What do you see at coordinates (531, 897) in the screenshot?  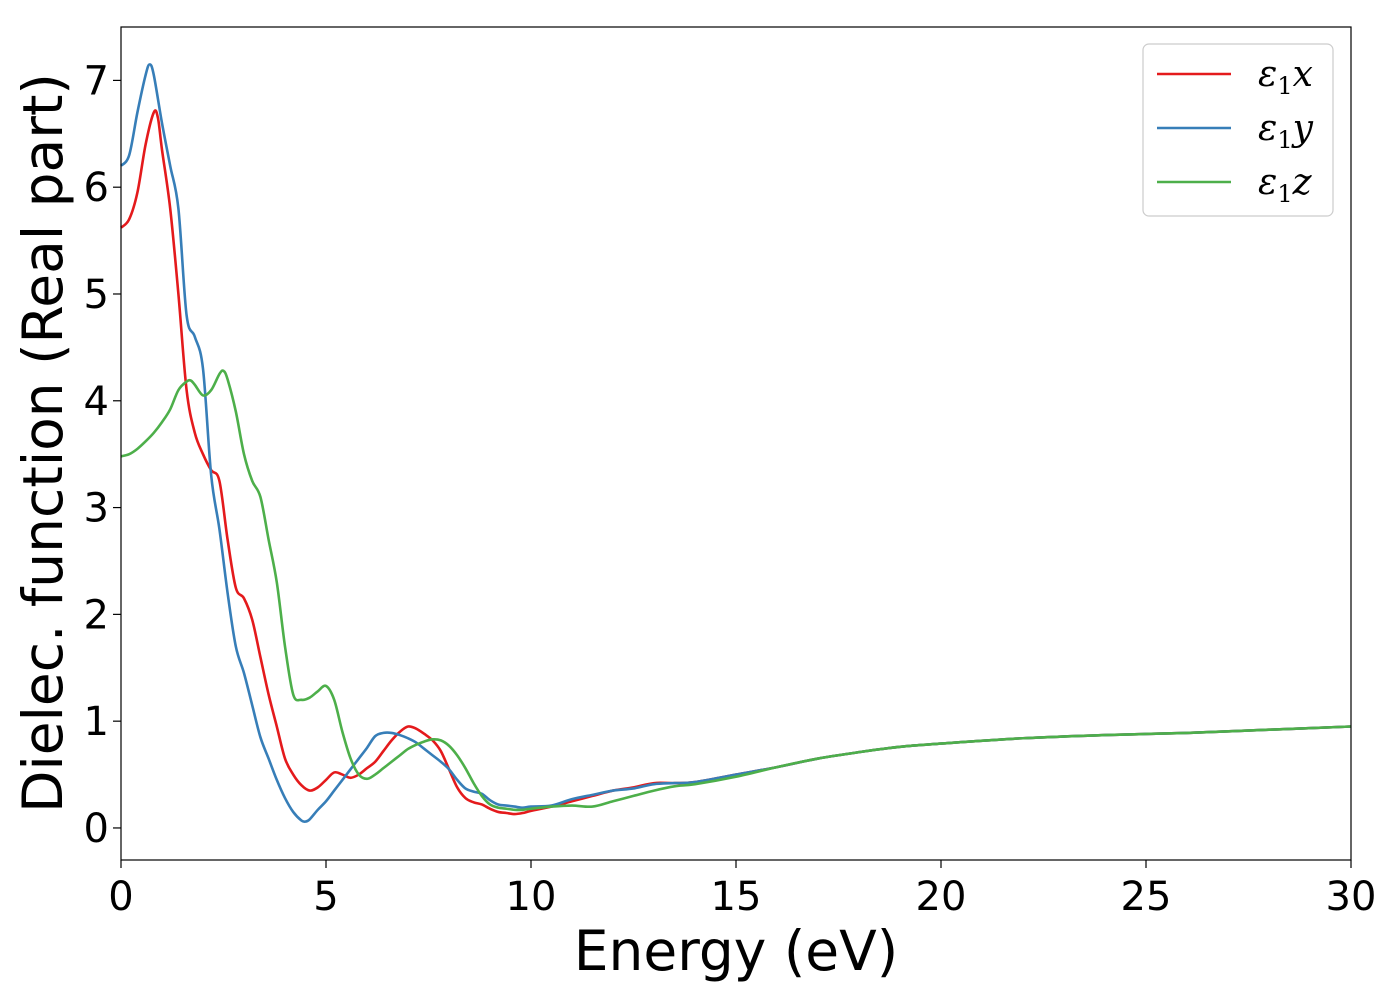 I see `x-tick-label: 10` at bounding box center [531, 897].